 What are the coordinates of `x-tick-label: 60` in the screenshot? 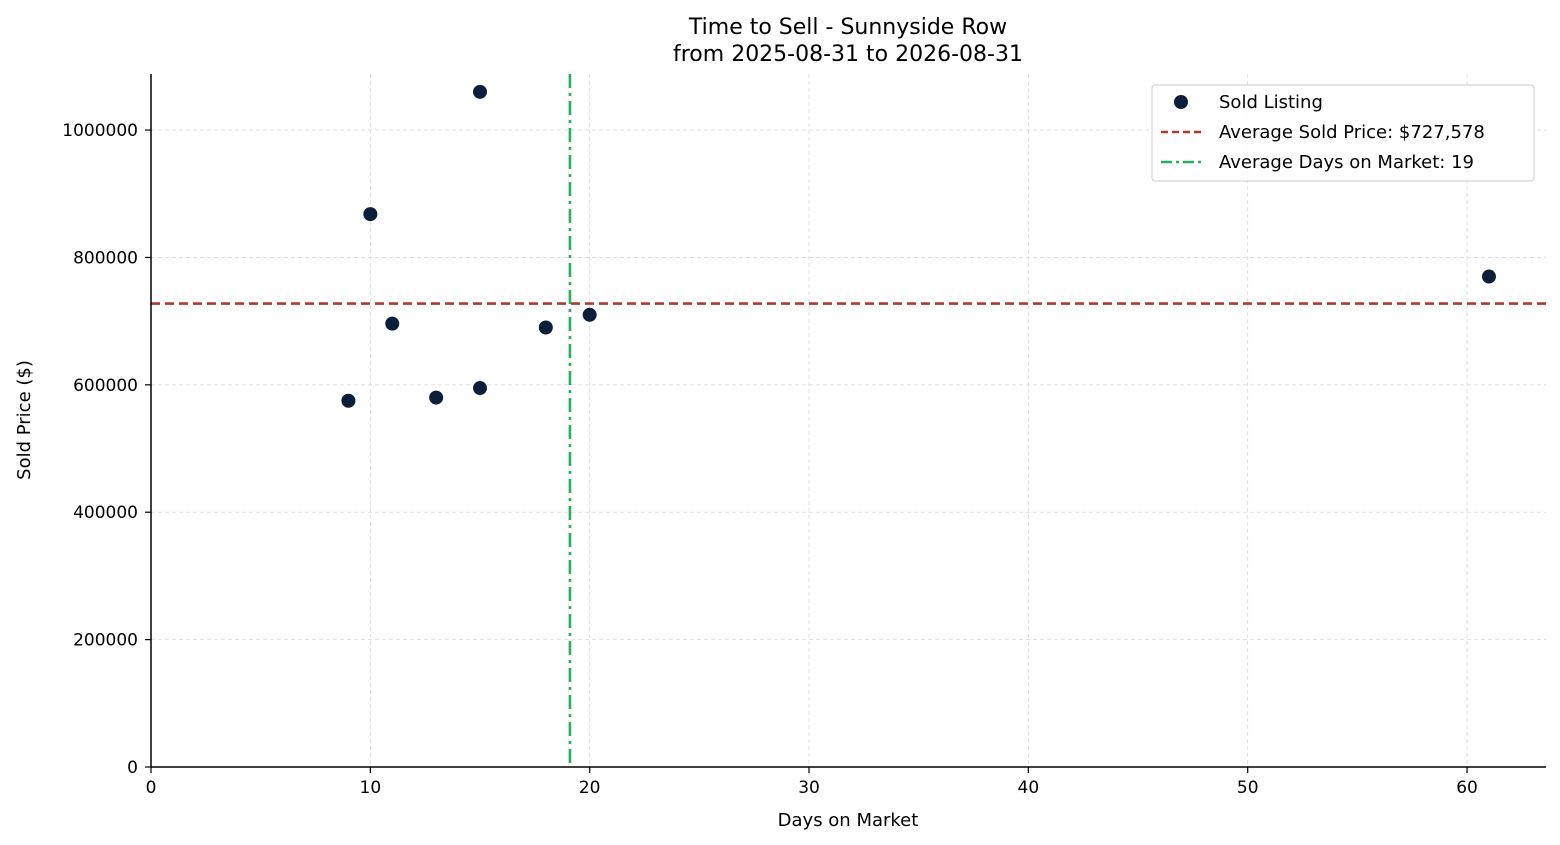 It's located at (1467, 788).